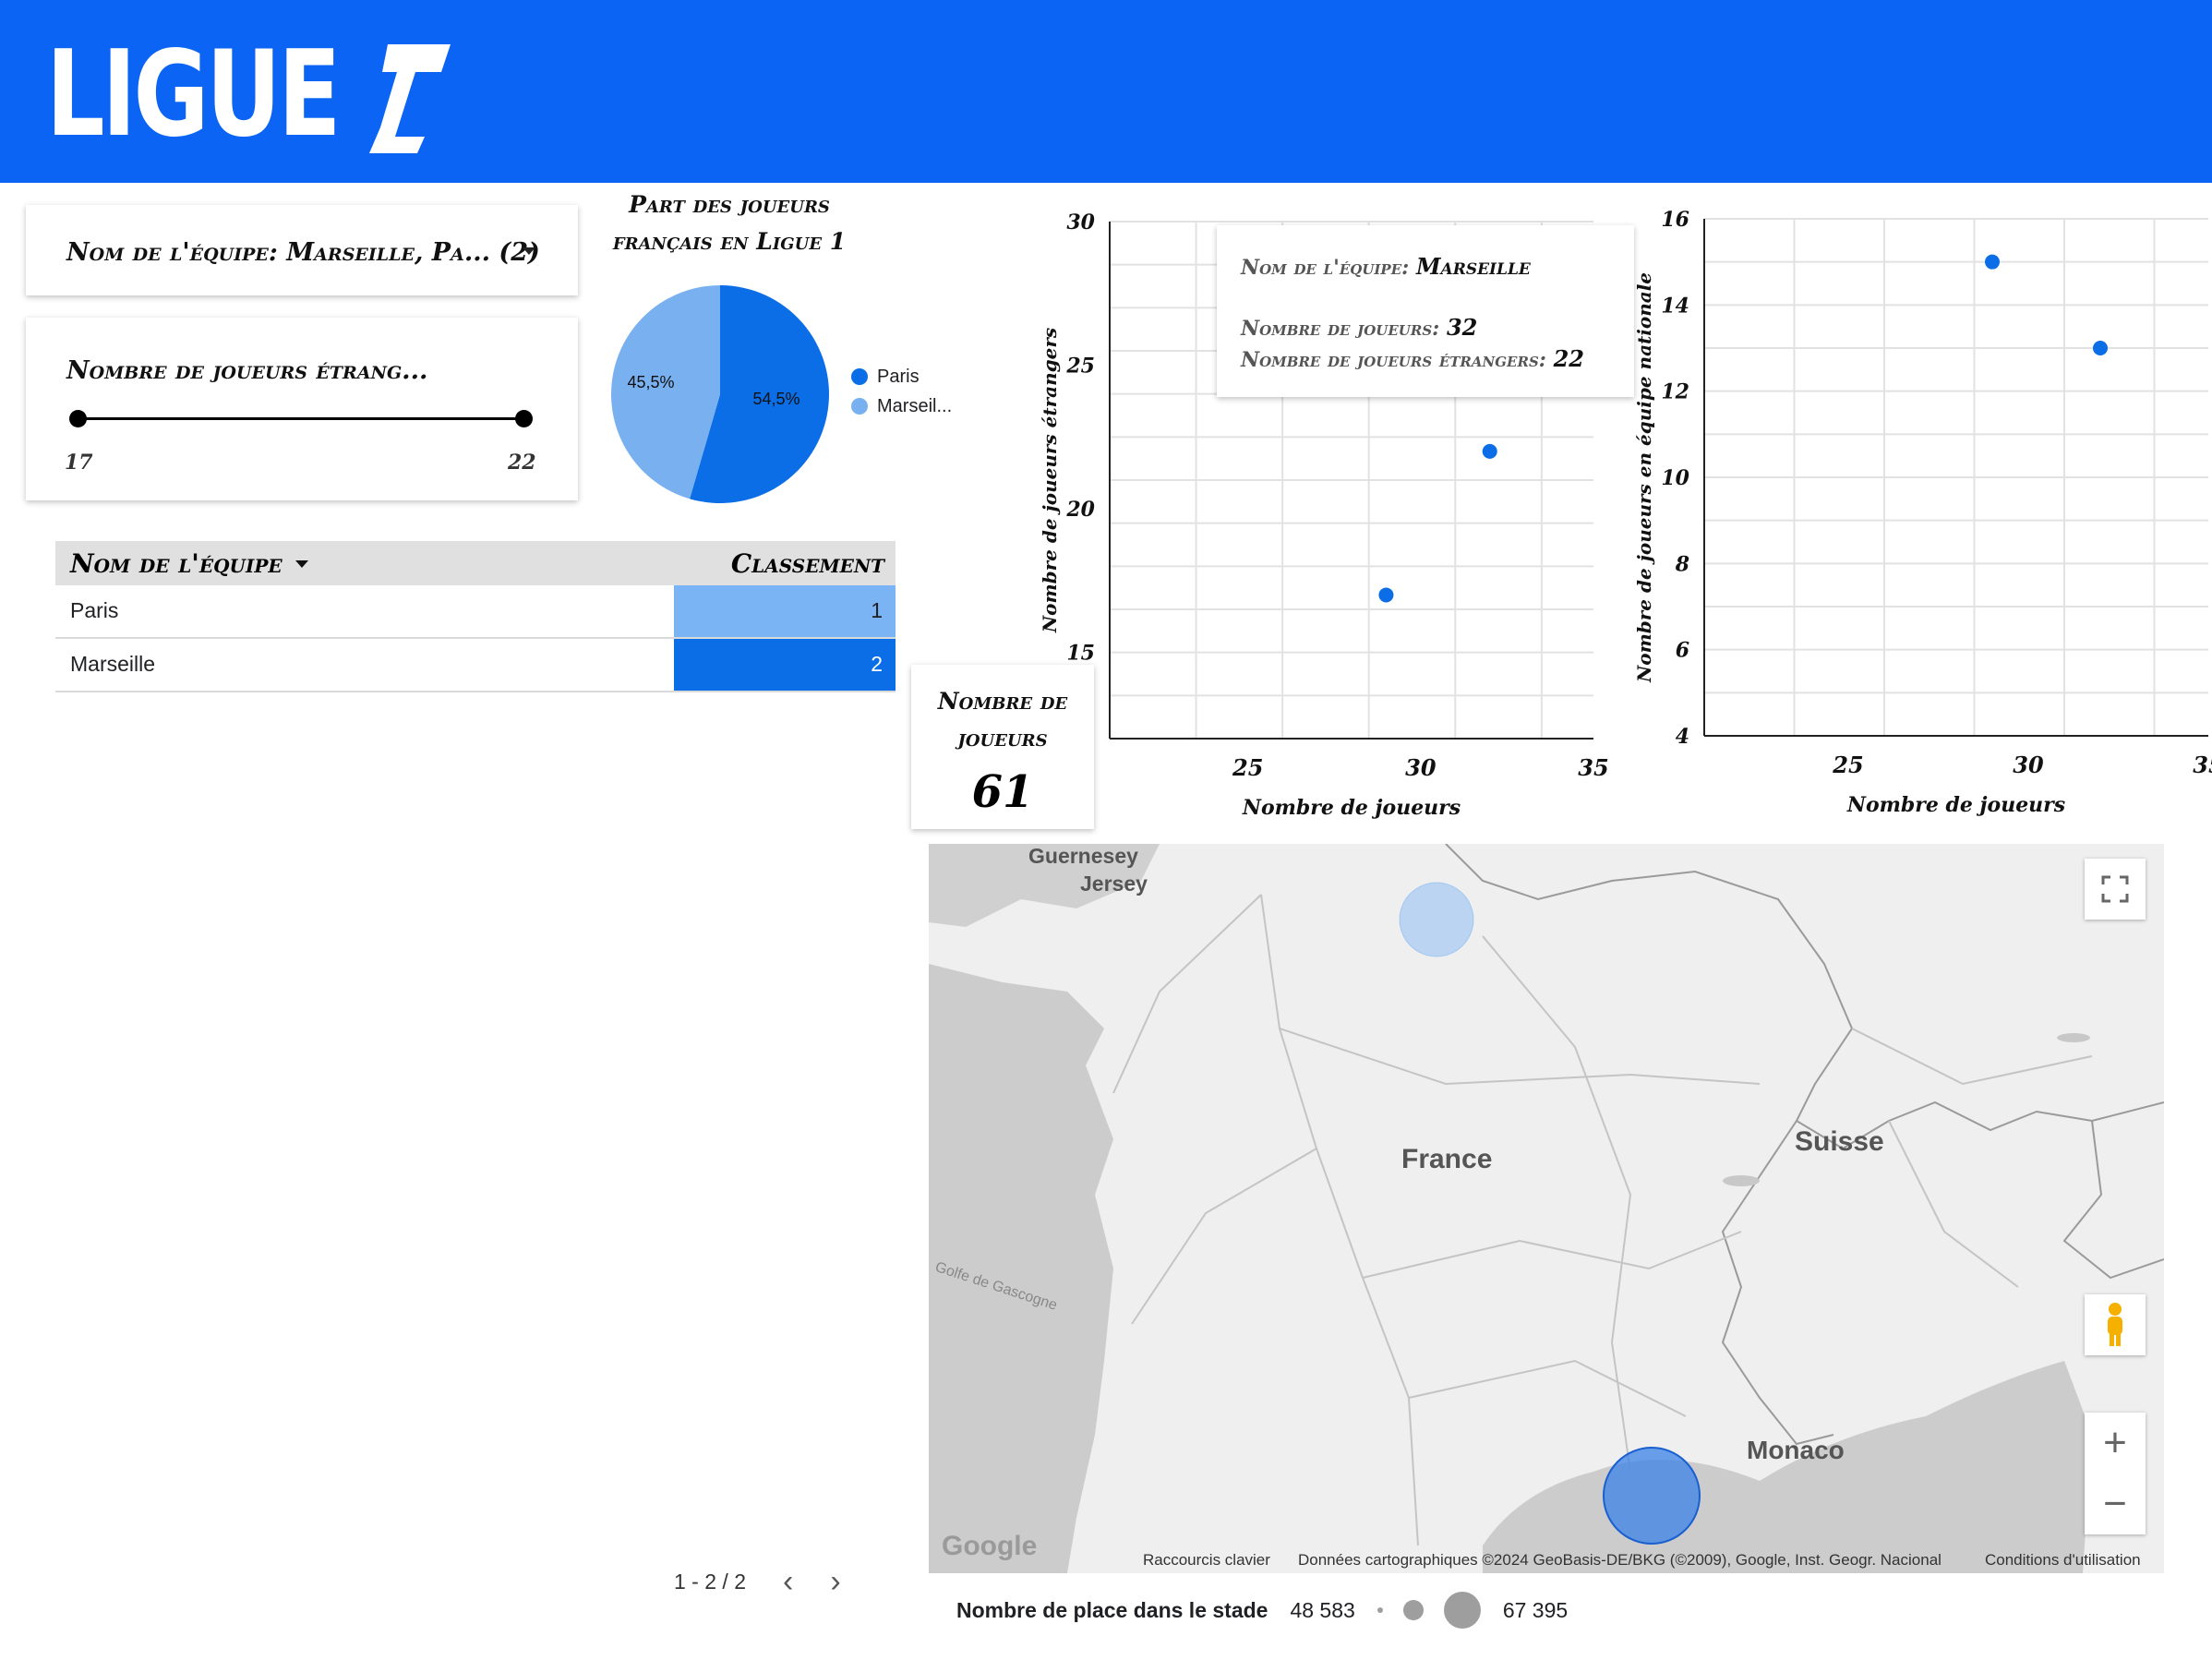  Describe the element at coordinates (194, 94) in the screenshot. I see `logo-text: LIGUE` at that location.